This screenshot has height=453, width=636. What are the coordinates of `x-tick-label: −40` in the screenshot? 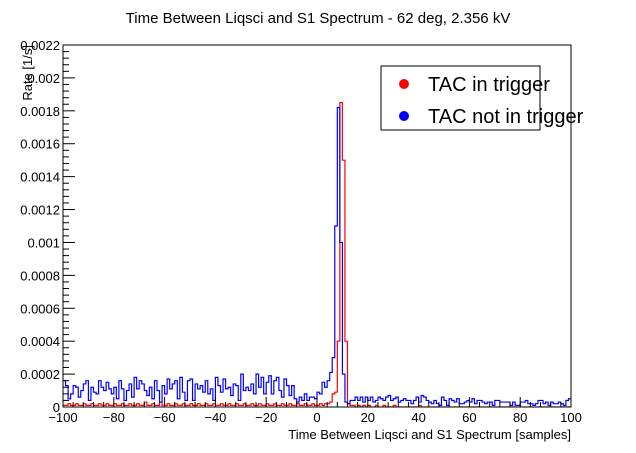 It's located at (215, 417).